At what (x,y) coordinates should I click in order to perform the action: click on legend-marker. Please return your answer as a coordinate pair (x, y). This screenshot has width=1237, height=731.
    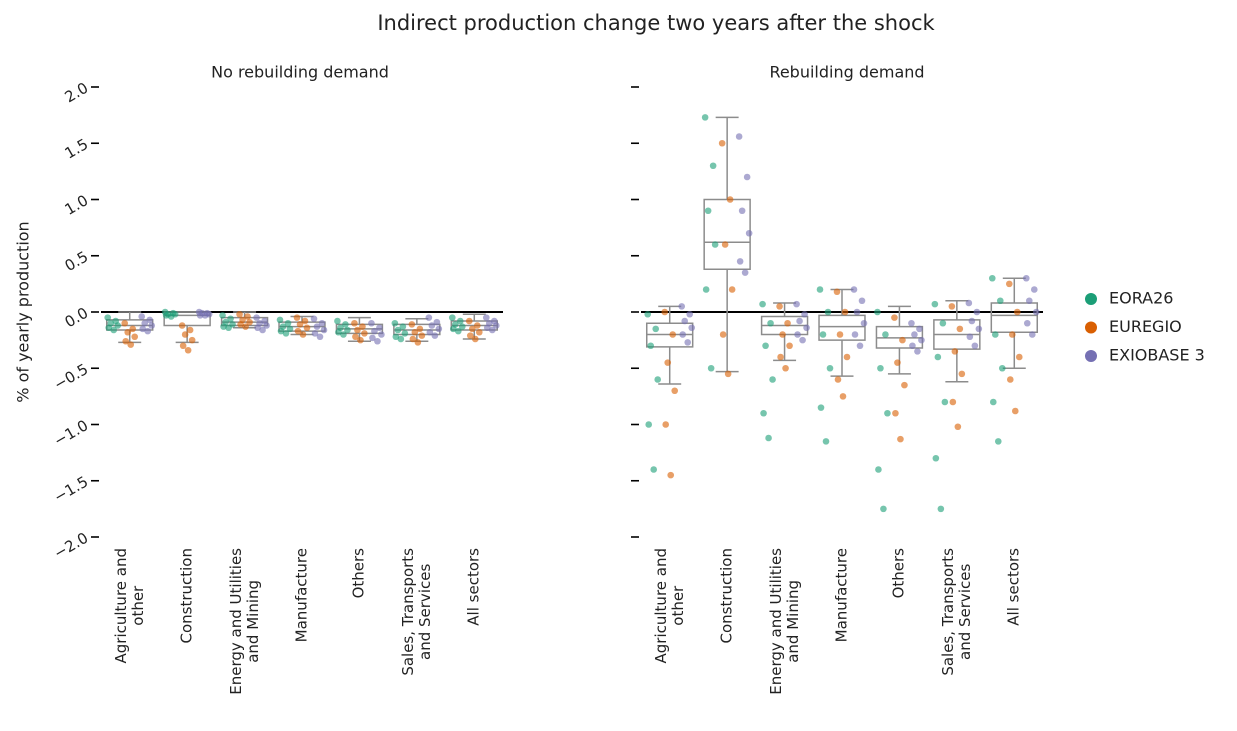
    Looking at the image, I should click on (1091, 356).